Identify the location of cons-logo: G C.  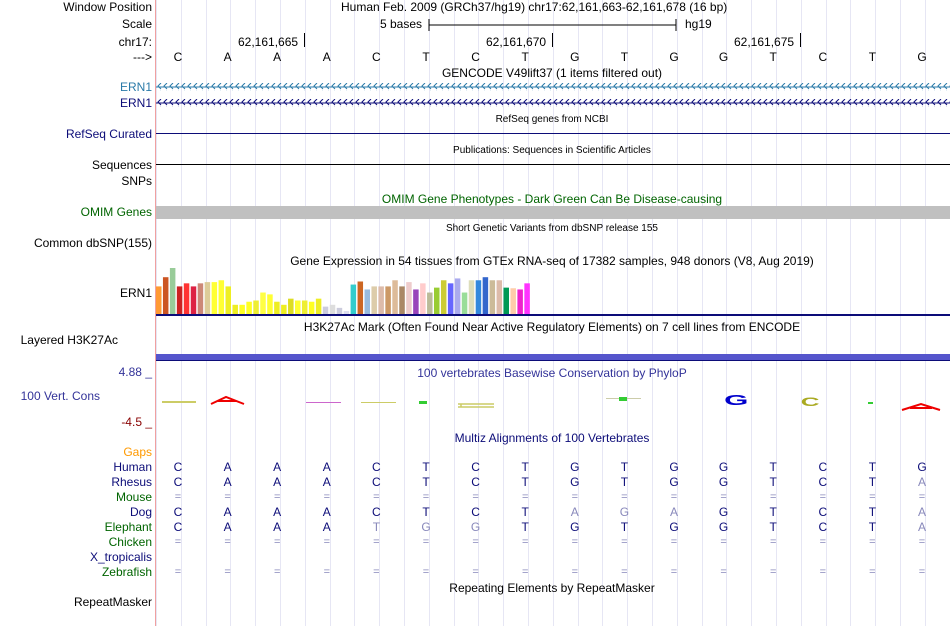
(553, 399).